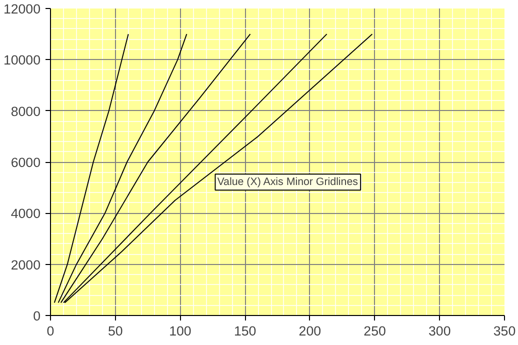 This screenshot has height=345, width=518. I want to click on y-tick-label: 12000, so click(21, 9).